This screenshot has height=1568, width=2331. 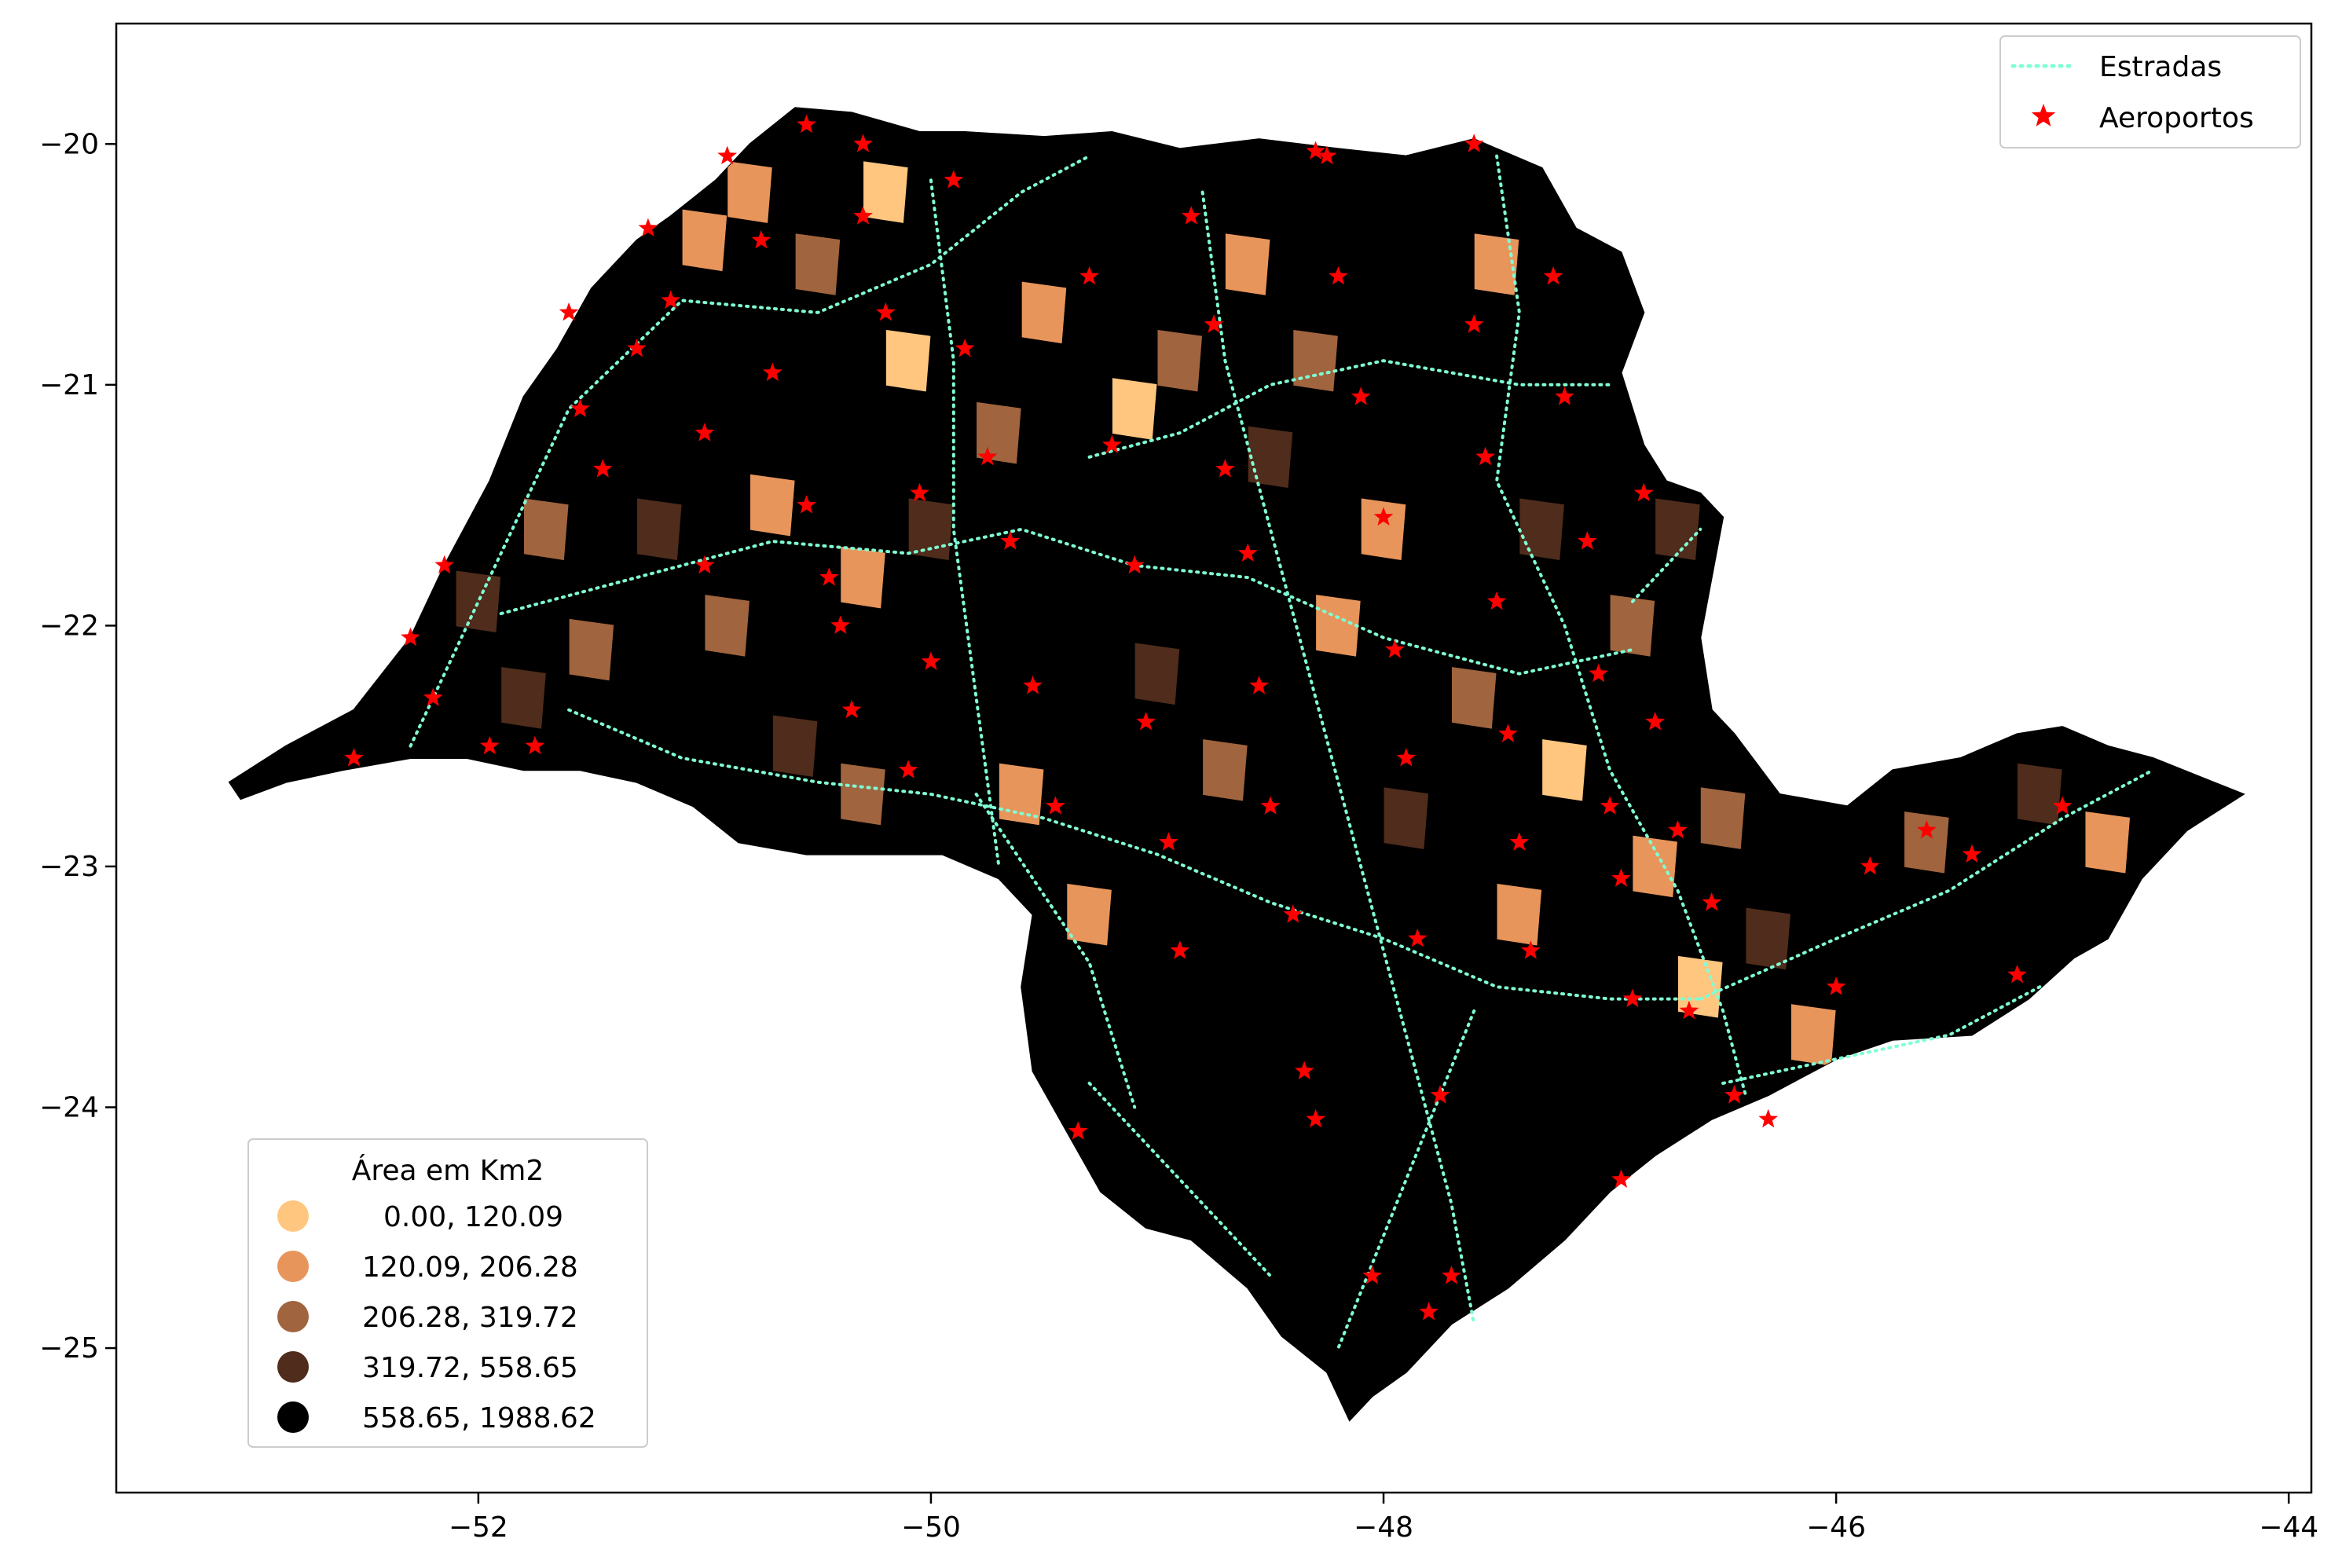 What do you see at coordinates (69, 1108) in the screenshot?
I see `y-tick-label-4: −24` at bounding box center [69, 1108].